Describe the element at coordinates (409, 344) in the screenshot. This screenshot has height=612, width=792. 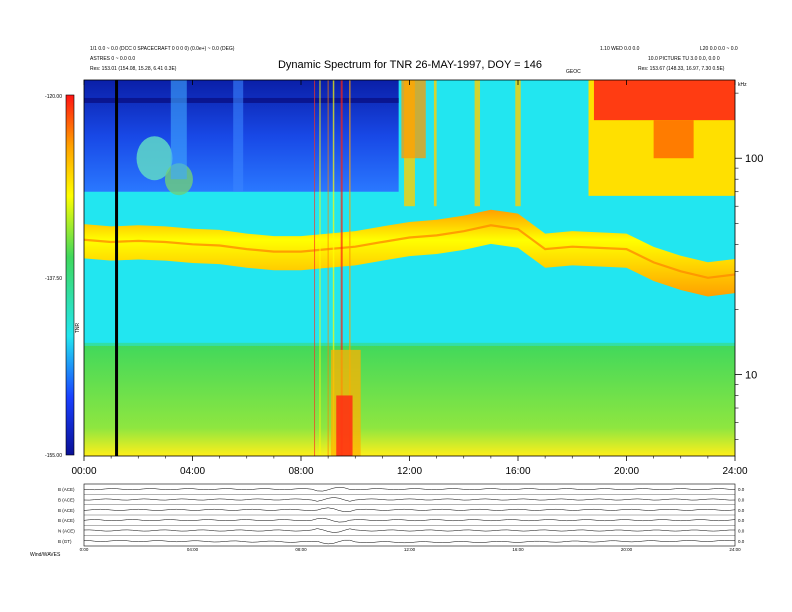
I see `low-band-edge` at that location.